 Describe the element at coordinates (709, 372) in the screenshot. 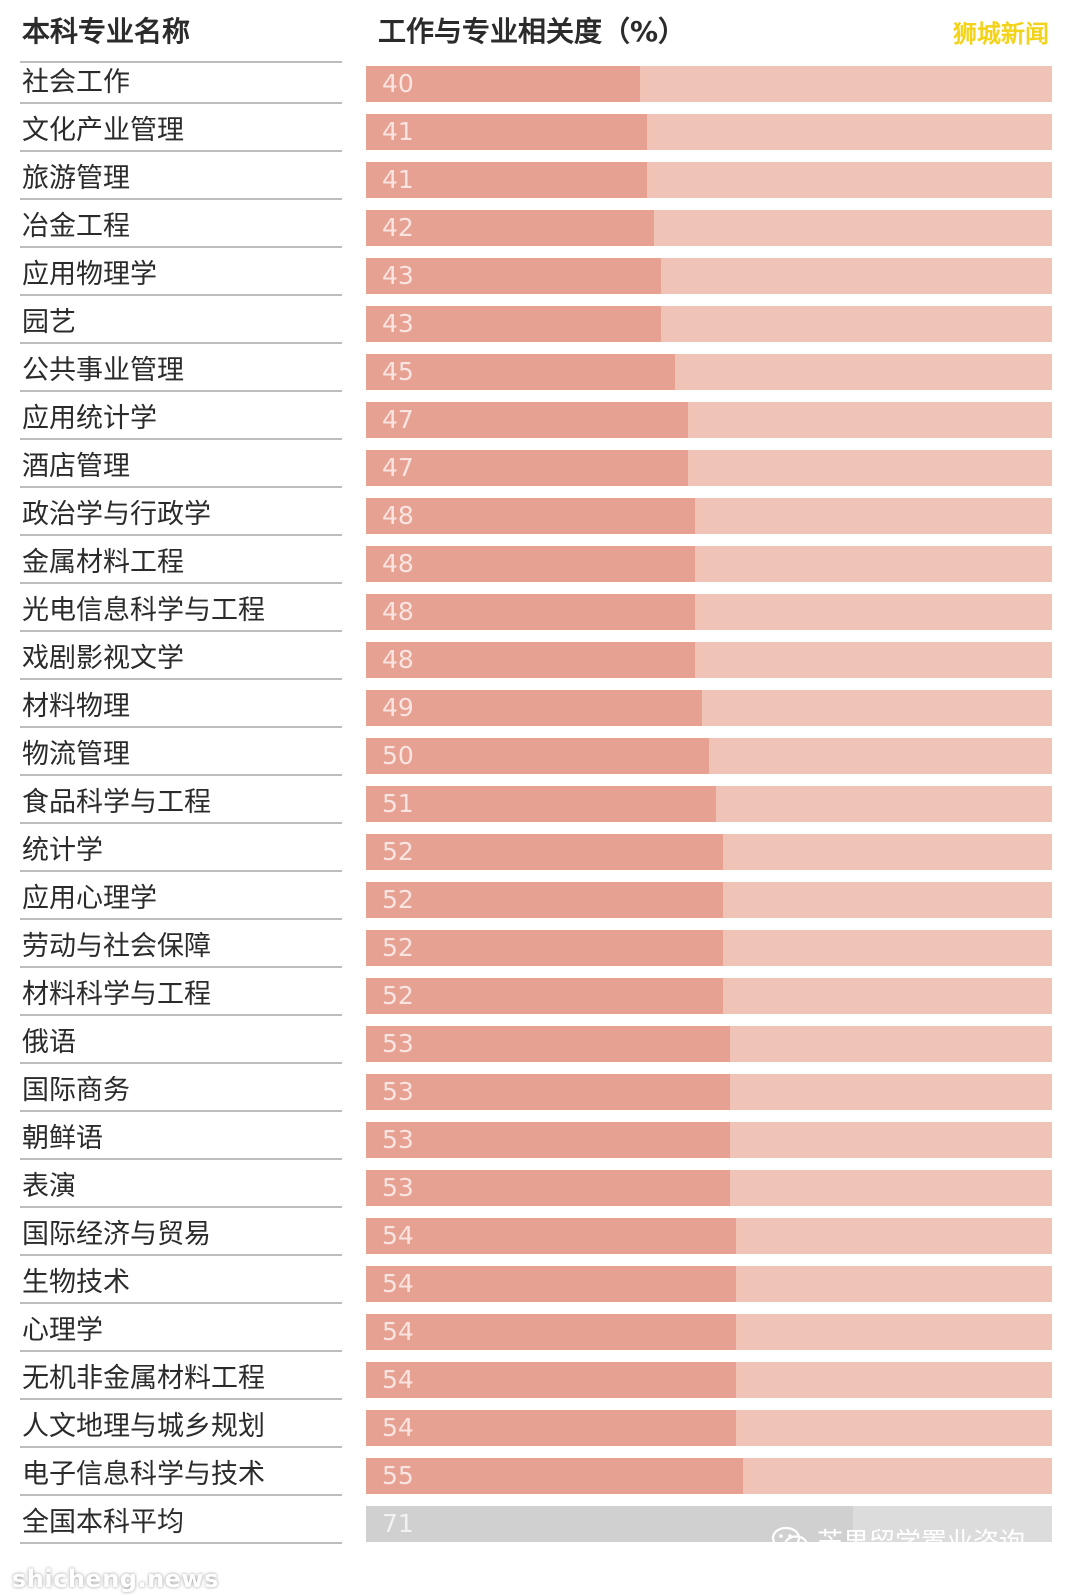

I see `bar-track: 45` at that location.